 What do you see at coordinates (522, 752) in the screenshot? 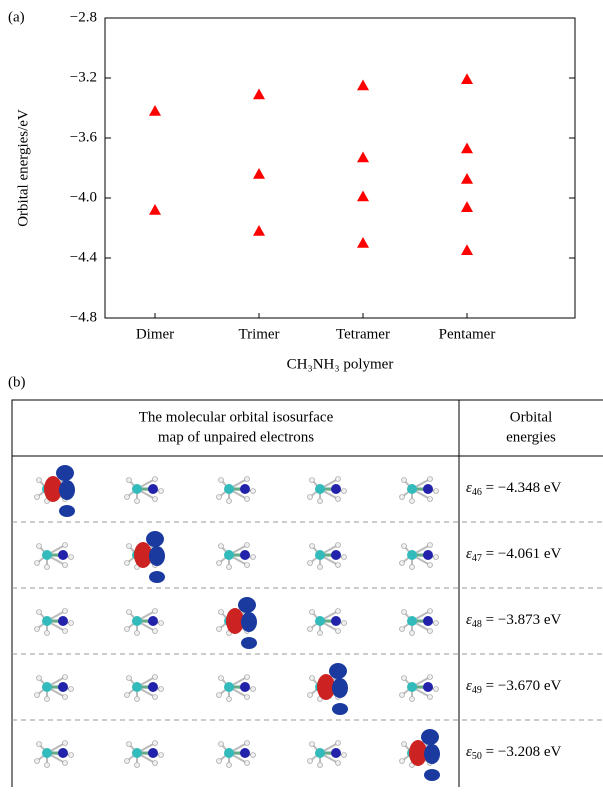
I see `energy-value: = −3.208 eV` at bounding box center [522, 752].